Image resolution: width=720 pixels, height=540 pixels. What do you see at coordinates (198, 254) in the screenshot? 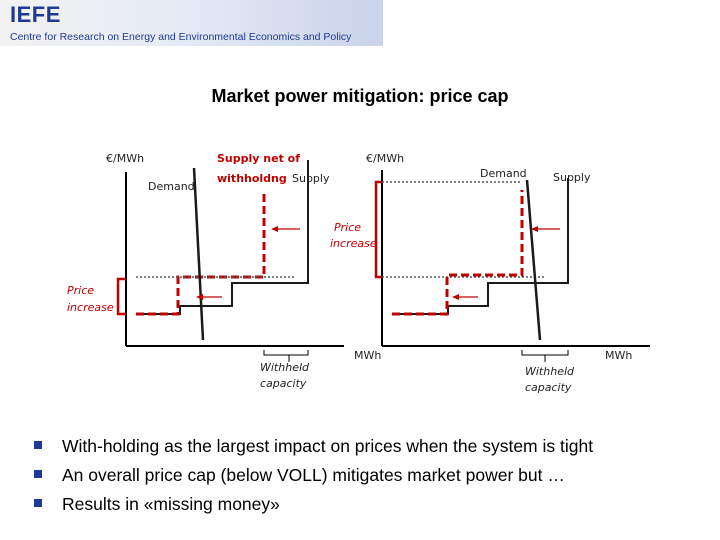
I see `left-demand-curve` at bounding box center [198, 254].